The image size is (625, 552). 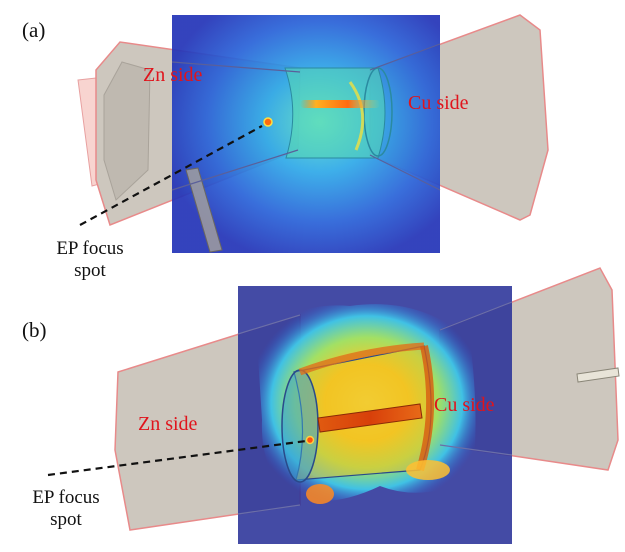 What do you see at coordinates (428, 470) in the screenshot?
I see `panel-b-blob-right` at bounding box center [428, 470].